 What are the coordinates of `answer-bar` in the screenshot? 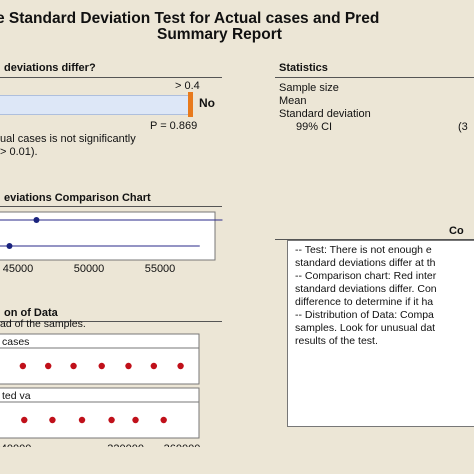 It's located at (95, 105).